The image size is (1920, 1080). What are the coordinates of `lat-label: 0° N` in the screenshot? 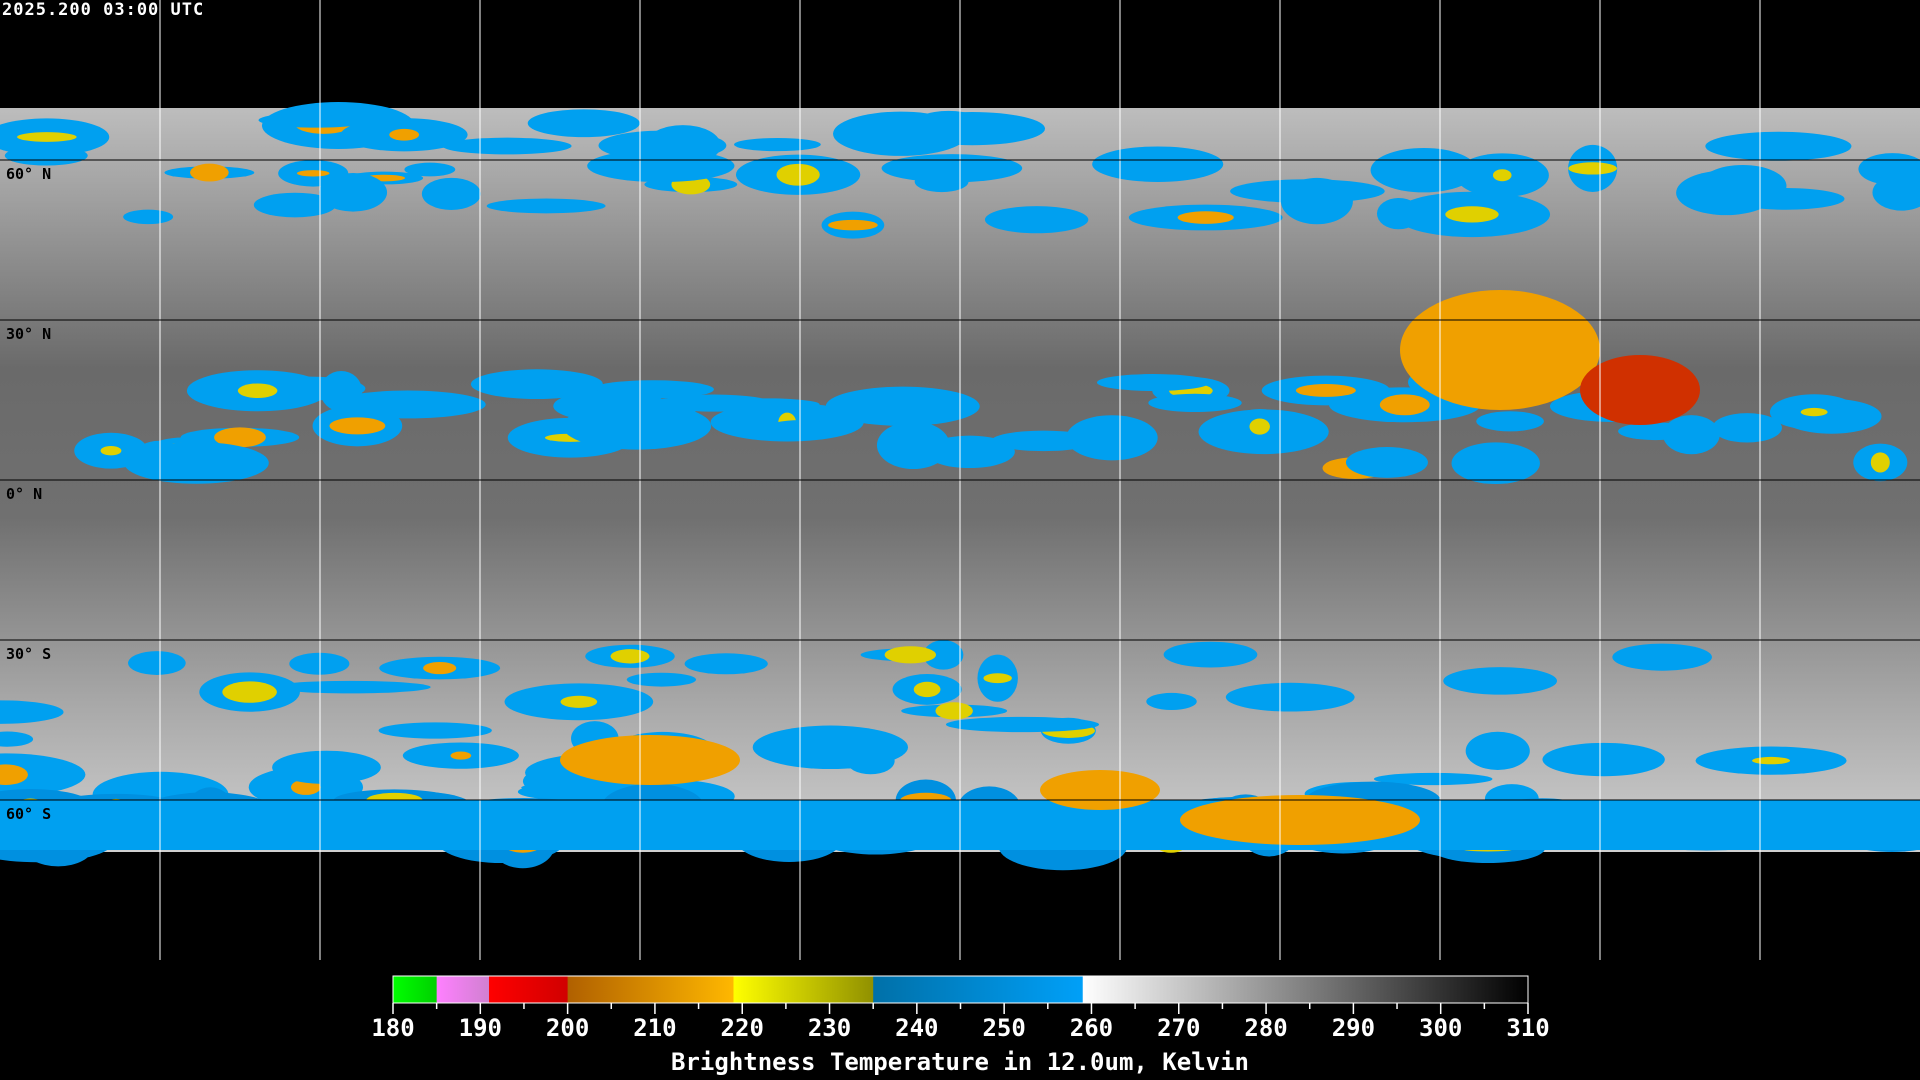 It's located at (24, 494).